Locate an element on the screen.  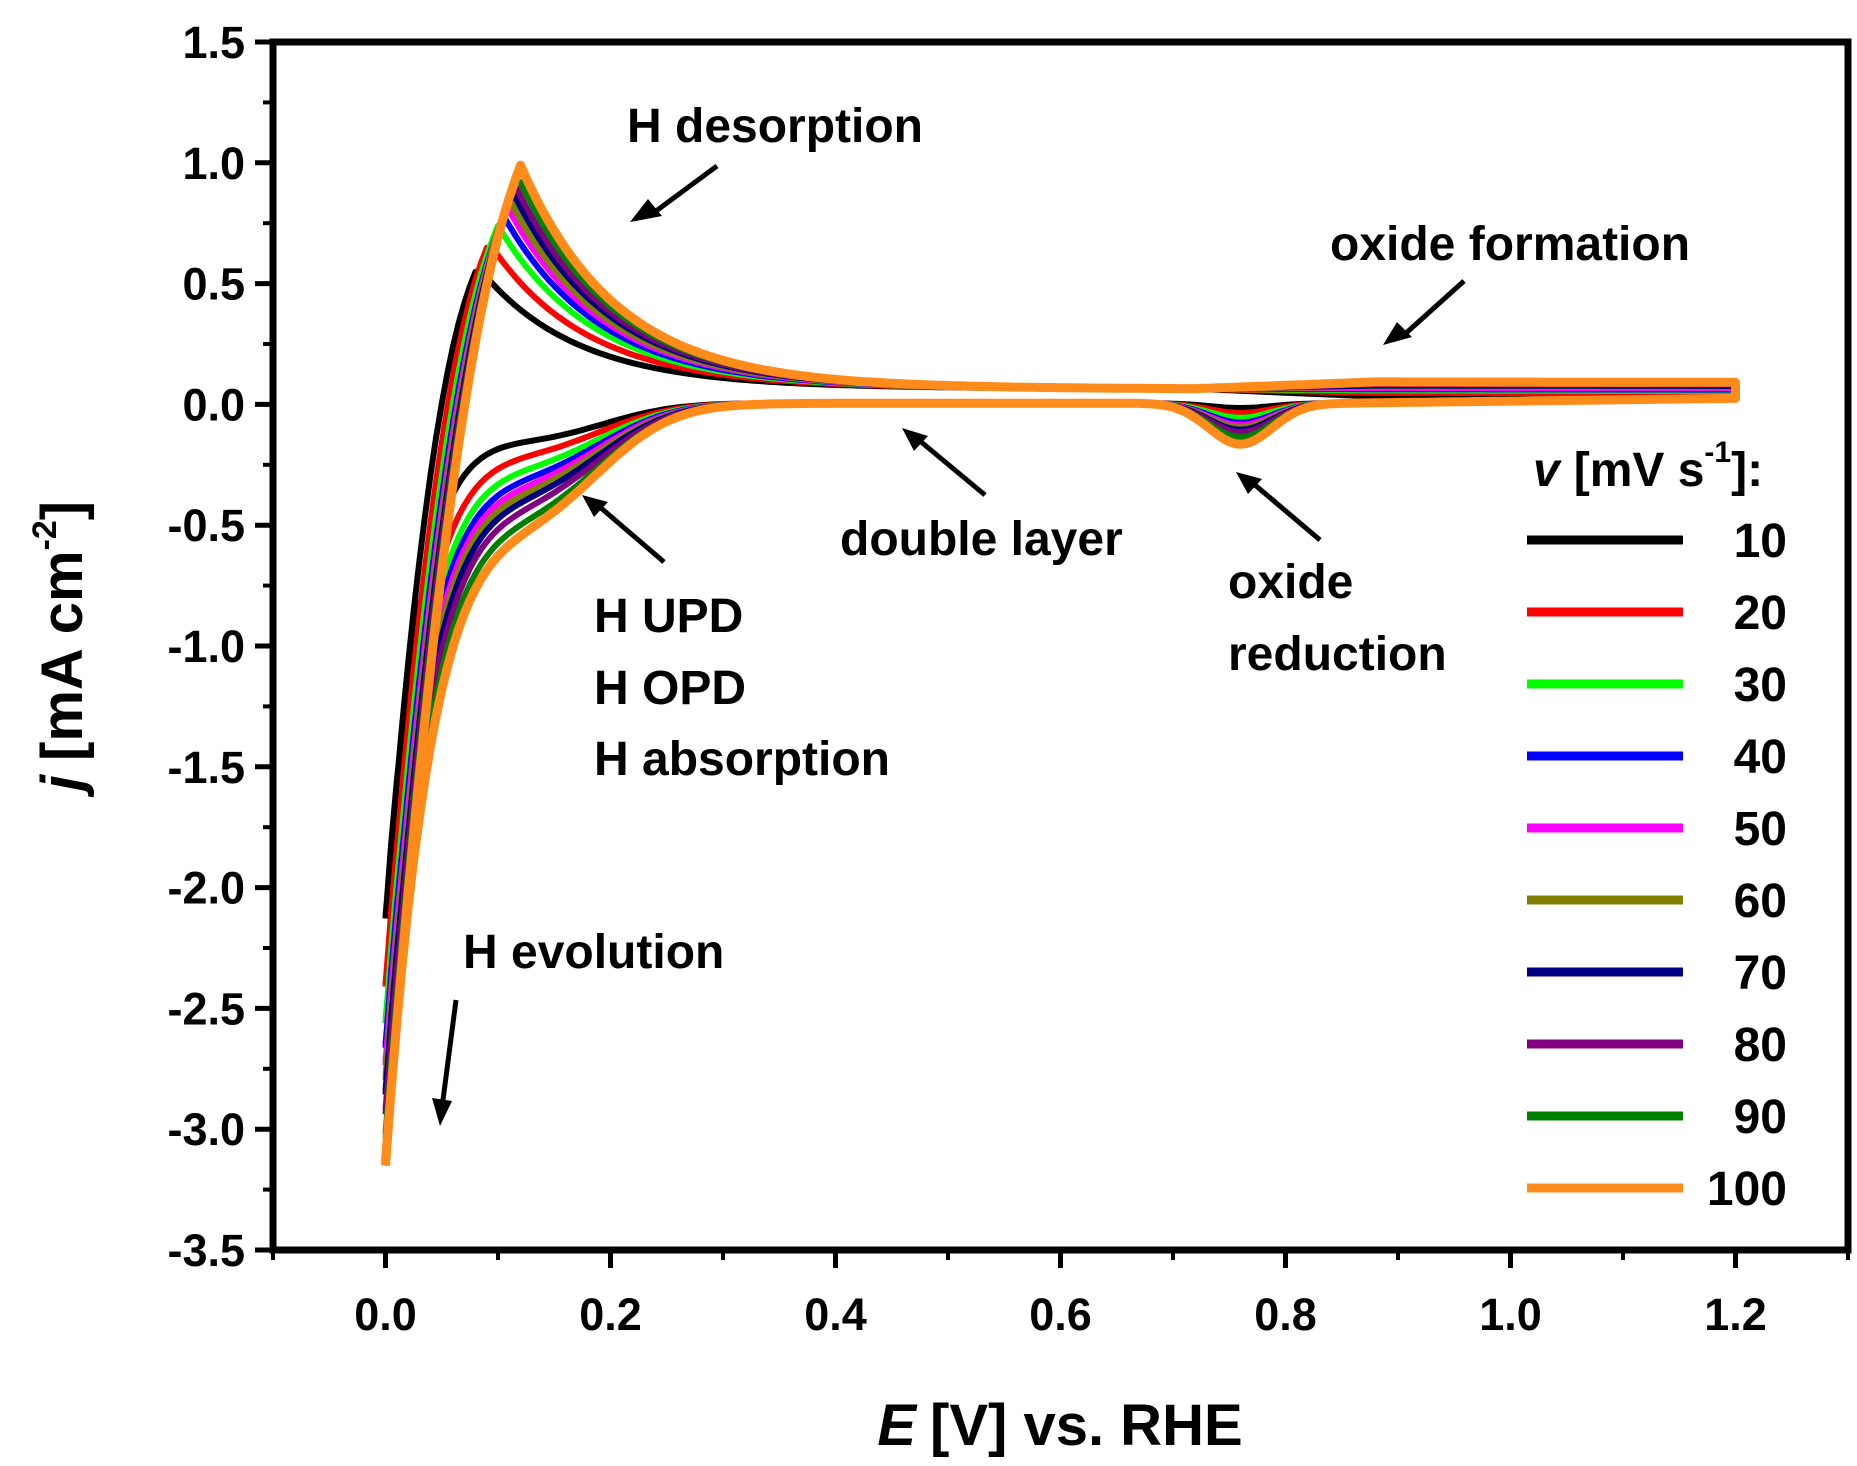
annotation-h-desorption: H desorption is located at coordinates (775, 126).